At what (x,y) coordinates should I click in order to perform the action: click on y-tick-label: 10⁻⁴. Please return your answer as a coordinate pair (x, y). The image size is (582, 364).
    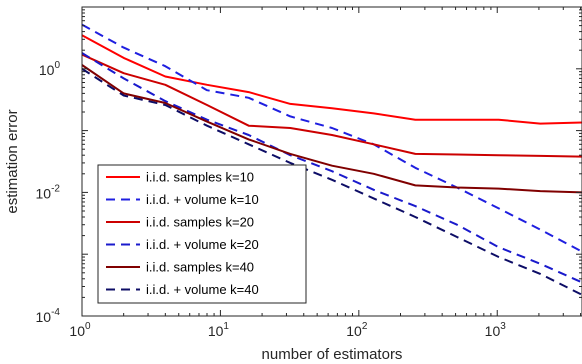
    Looking at the image, I should click on (48, 316).